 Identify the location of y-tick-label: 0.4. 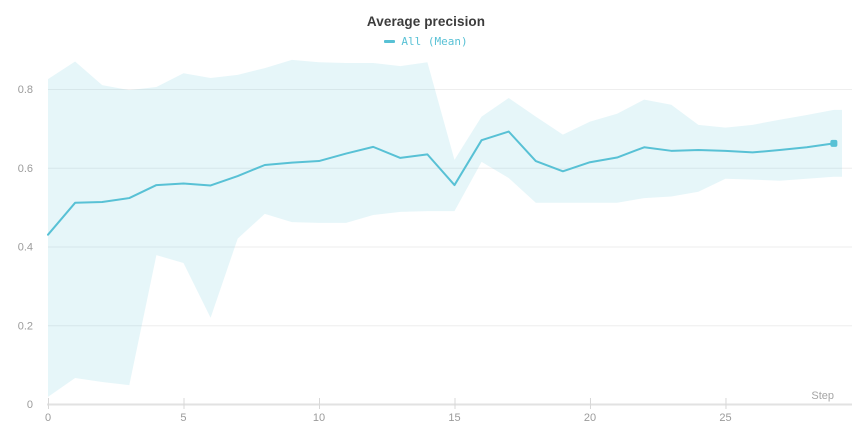
(25, 248).